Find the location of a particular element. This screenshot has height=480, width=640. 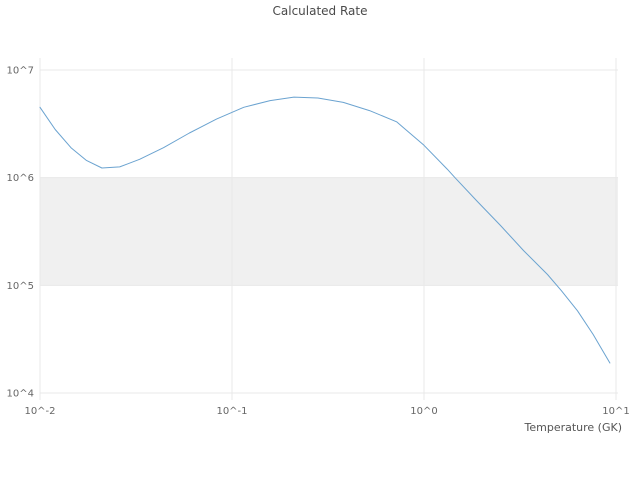

chart-title: Calculated Rate is located at coordinates (320, 11).